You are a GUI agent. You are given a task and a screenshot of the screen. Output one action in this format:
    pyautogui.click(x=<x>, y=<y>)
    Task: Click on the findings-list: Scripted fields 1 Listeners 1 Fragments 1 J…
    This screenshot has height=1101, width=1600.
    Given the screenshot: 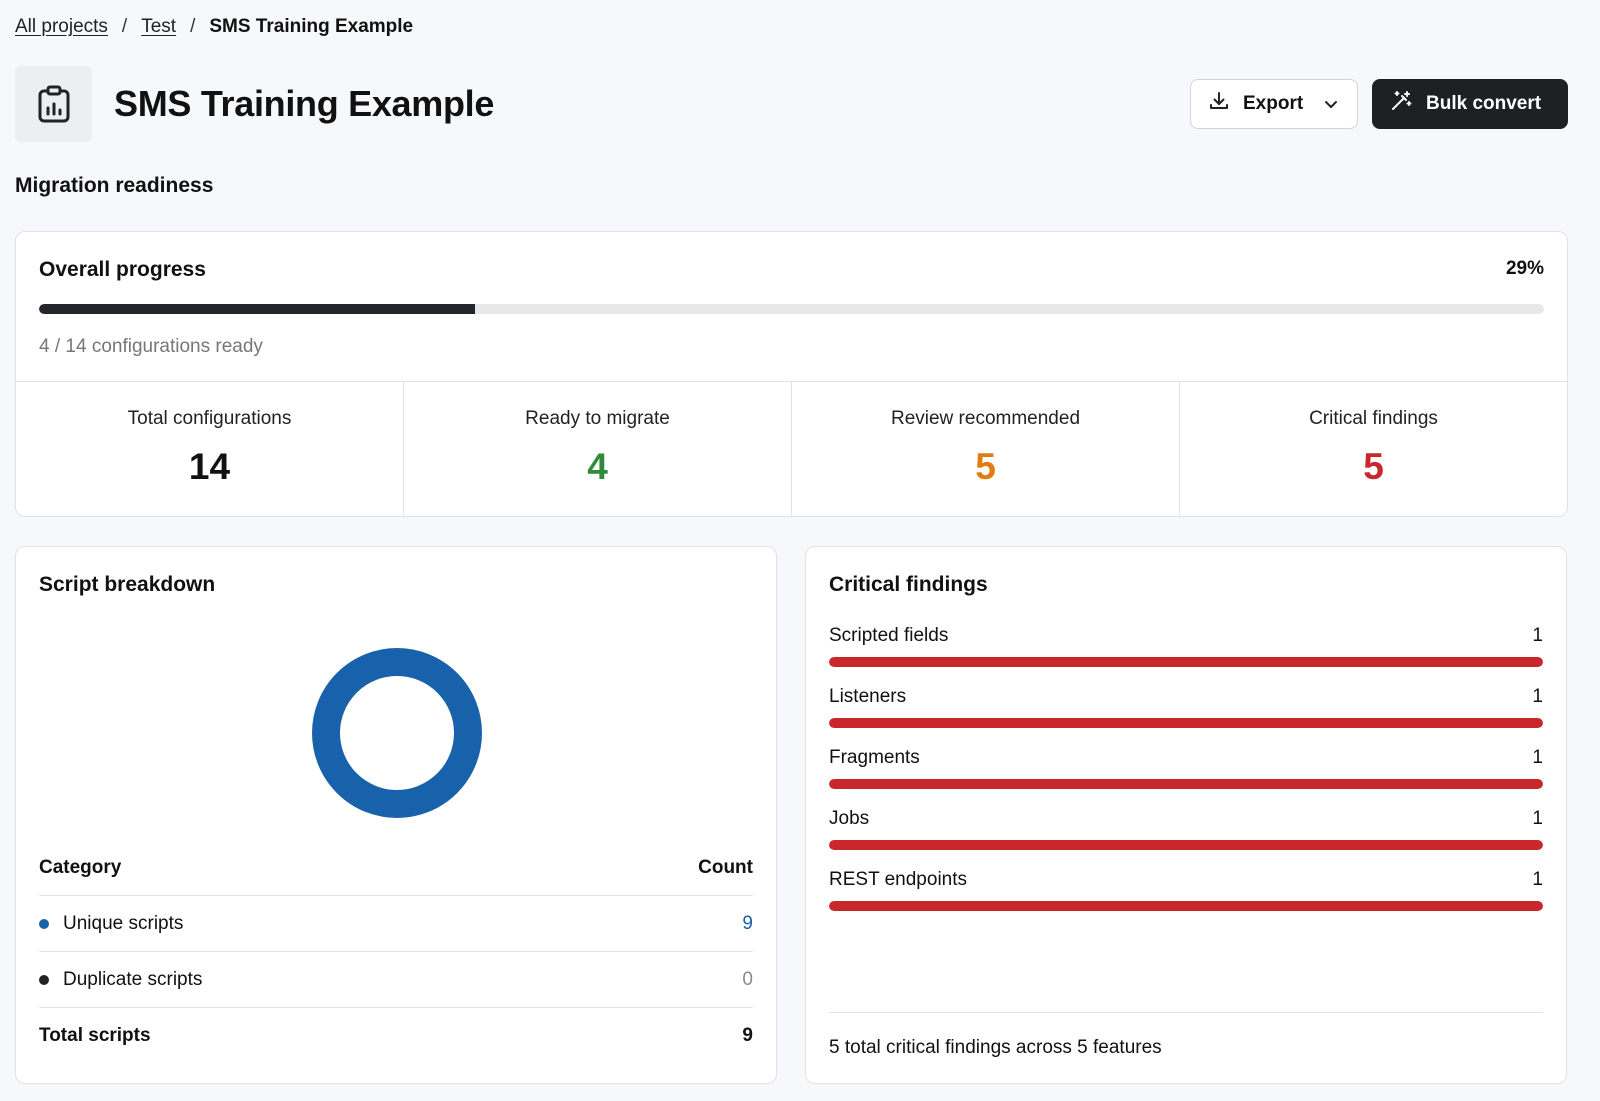 What is the action you would take?
    pyautogui.click(x=1186, y=777)
    